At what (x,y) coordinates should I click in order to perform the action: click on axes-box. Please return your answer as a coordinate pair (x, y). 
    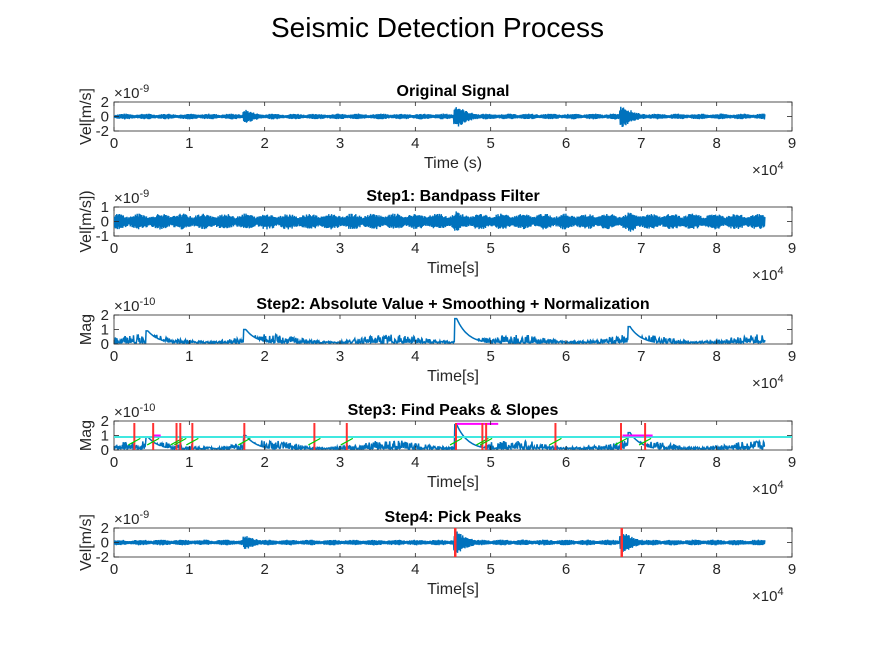
    Looking at the image, I should click on (453, 435).